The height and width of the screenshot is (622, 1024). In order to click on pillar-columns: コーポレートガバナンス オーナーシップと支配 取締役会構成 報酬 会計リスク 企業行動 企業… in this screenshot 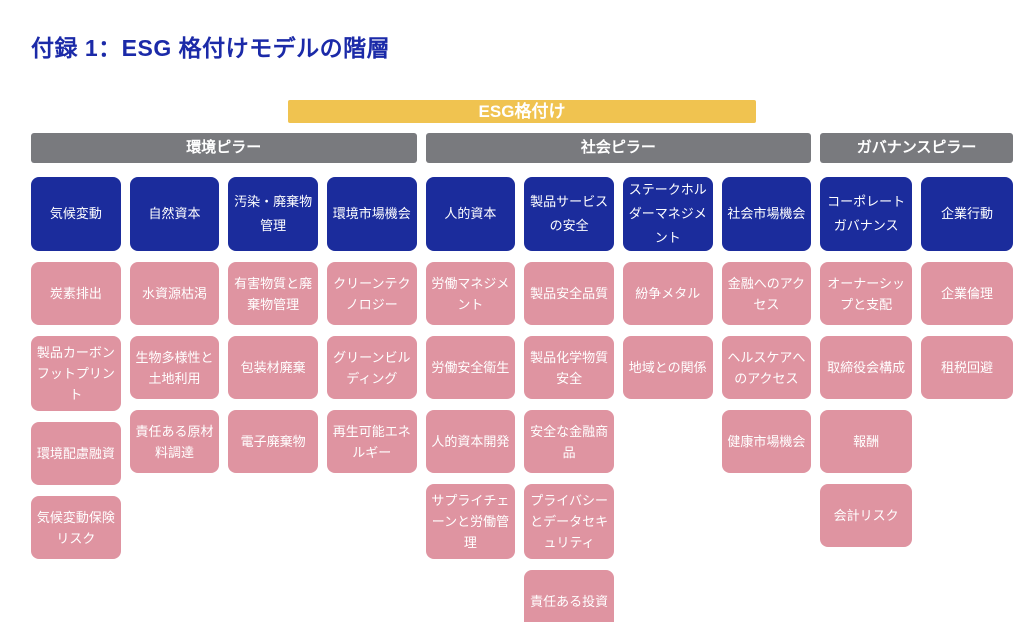, I will do `click(916, 362)`.